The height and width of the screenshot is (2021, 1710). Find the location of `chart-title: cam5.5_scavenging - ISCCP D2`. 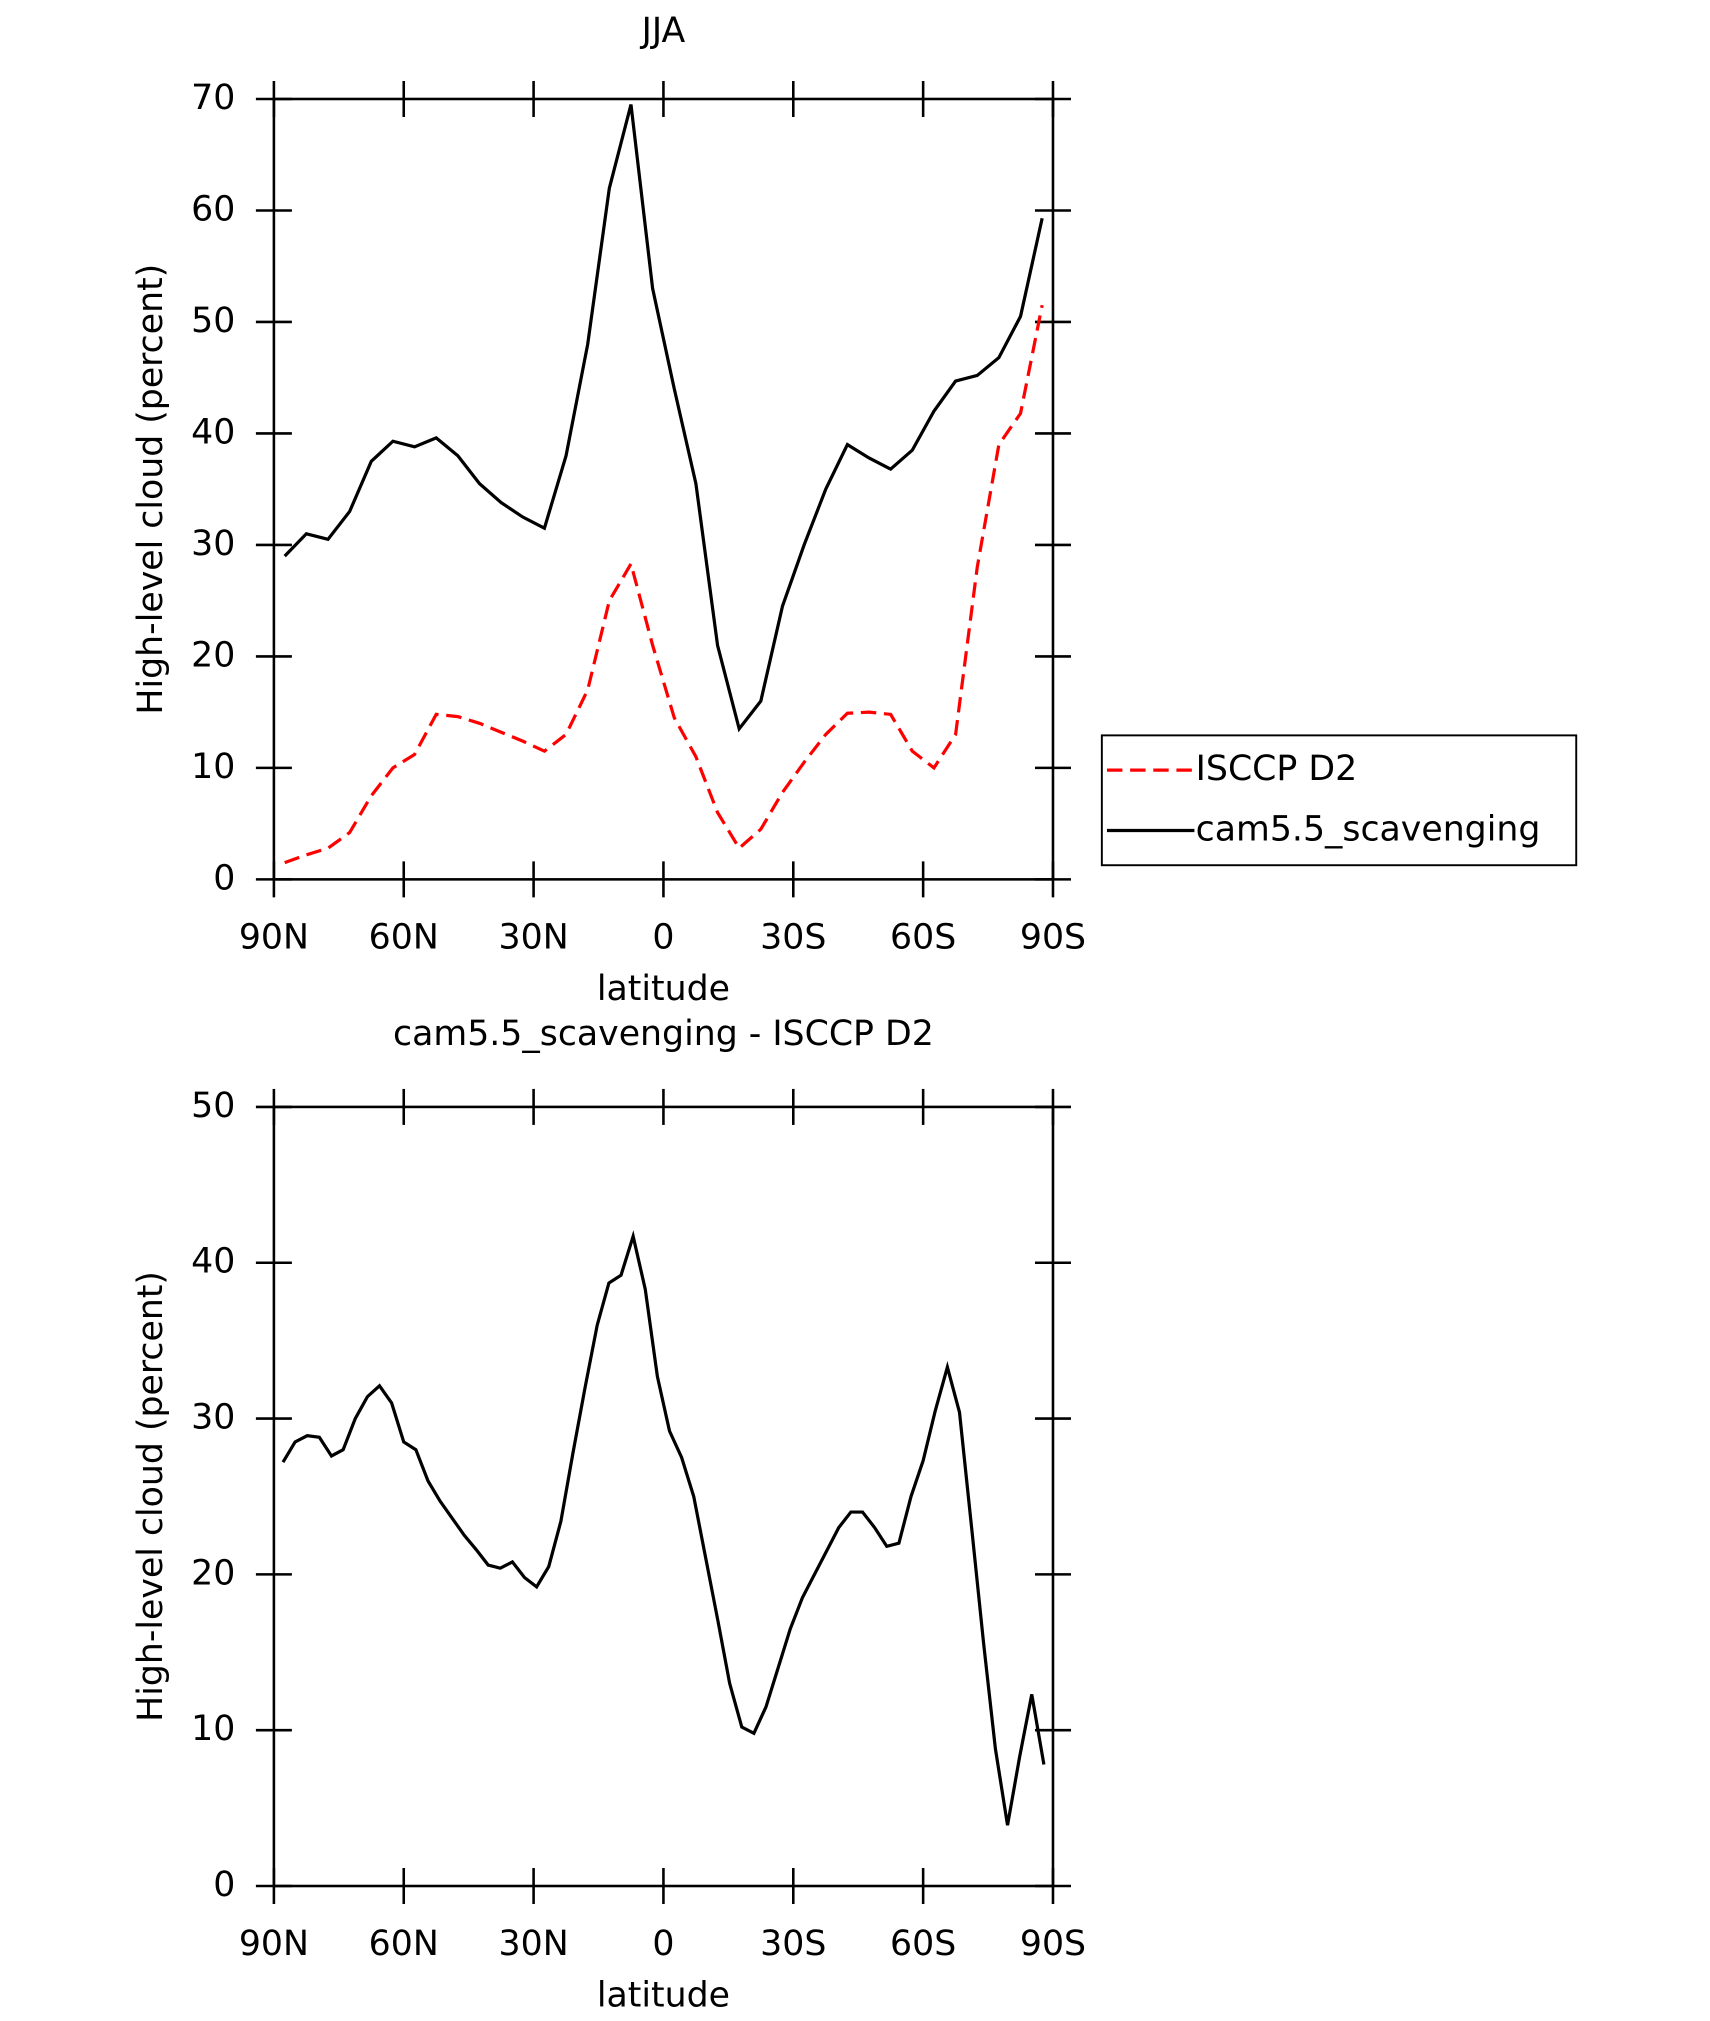

chart-title: cam5.5_scavenging - ISCCP D2 is located at coordinates (663, 1034).